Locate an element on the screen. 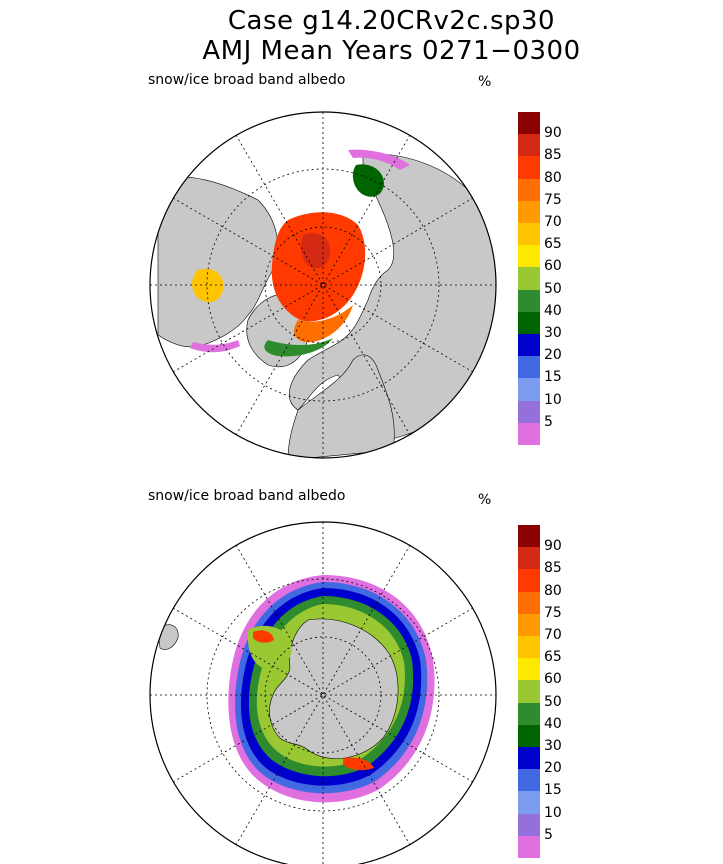 Image resolution: width=723 pixels, height=864 pixels. south-colorbar-label: 65 is located at coordinates (553, 657).